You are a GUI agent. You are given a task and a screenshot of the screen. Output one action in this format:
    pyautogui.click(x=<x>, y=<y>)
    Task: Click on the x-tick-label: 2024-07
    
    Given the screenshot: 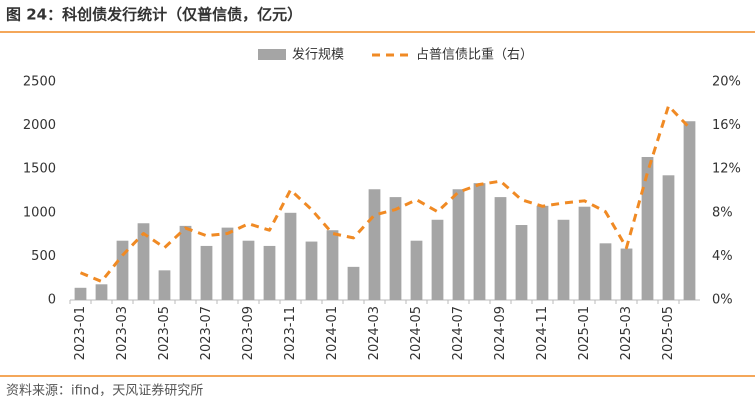 What is the action you would take?
    pyautogui.click(x=458, y=333)
    